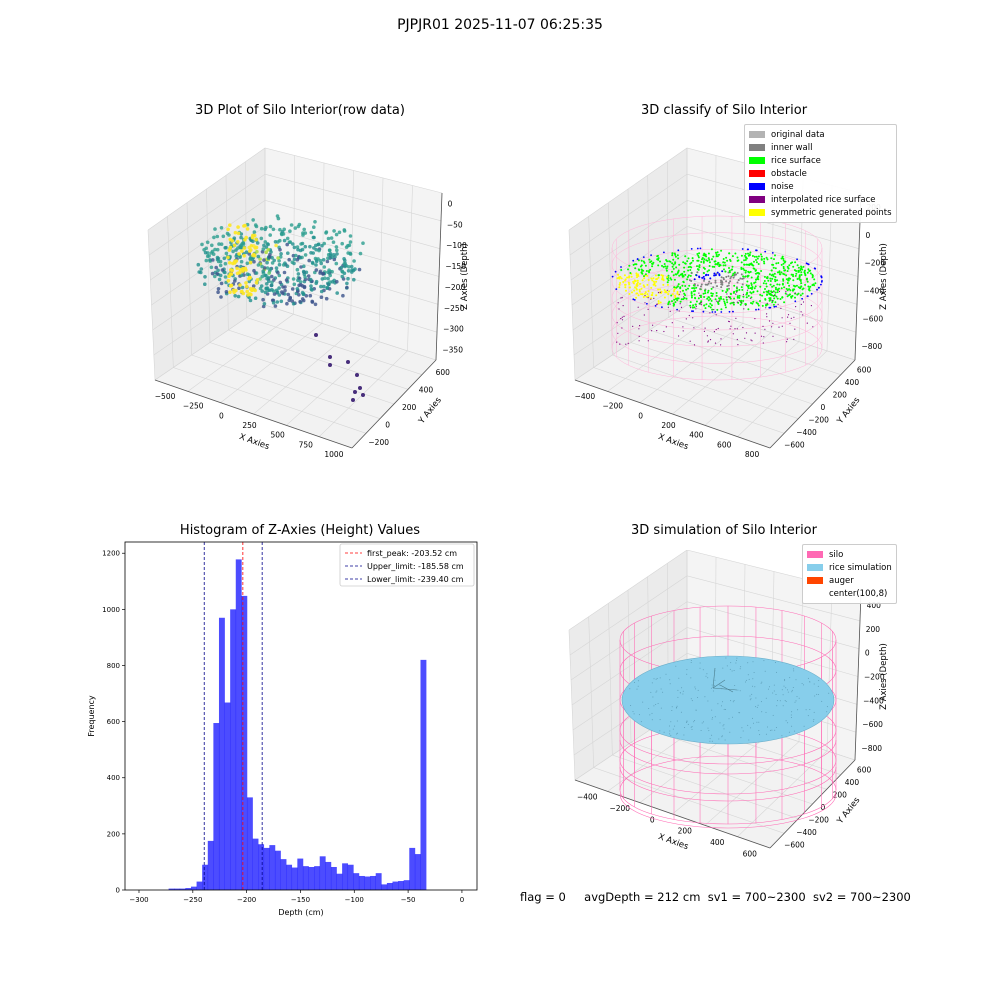  What do you see at coordinates (113, 834) in the screenshot?
I see `y-tick-label: 200` at bounding box center [113, 834].